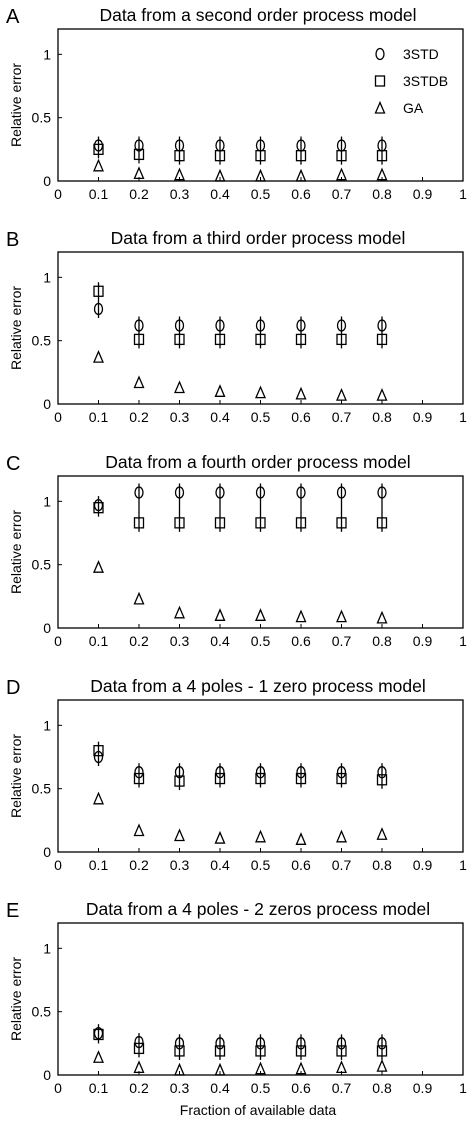 Image resolution: width=474 pixels, height=1124 pixels. What do you see at coordinates (12, 240) in the screenshot?
I see `panel-letter: B` at bounding box center [12, 240].